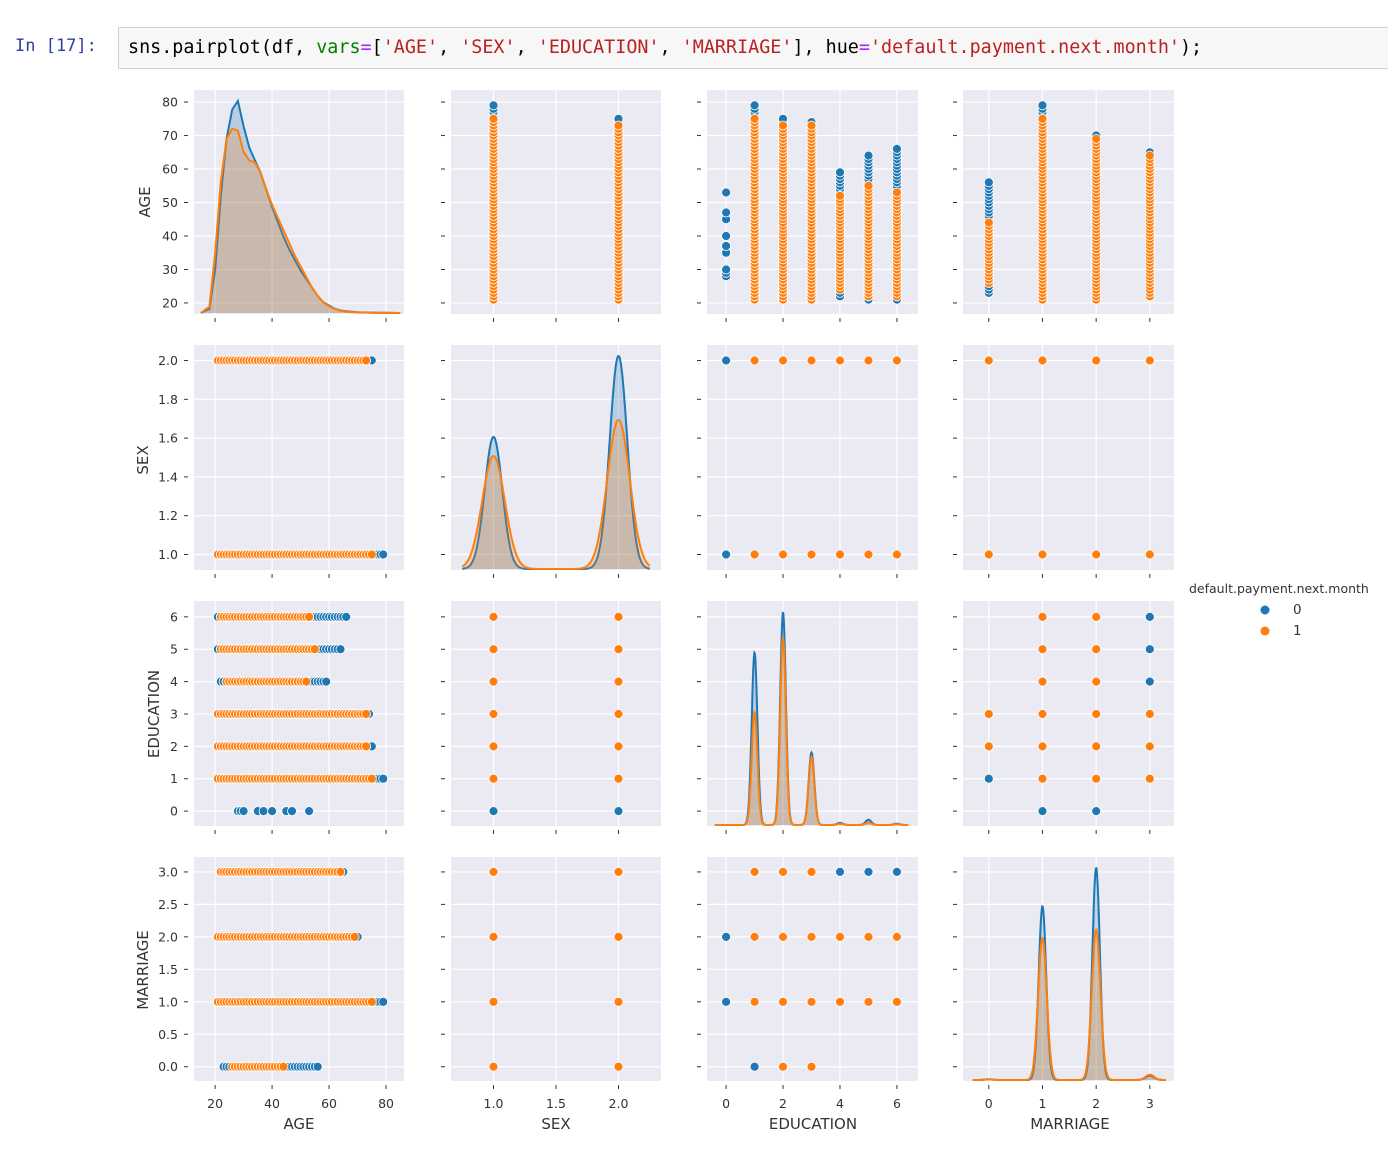 The image size is (1388, 1162). Describe the element at coordinates (168, 936) in the screenshot. I see `y-tick-label: 2.0` at that location.